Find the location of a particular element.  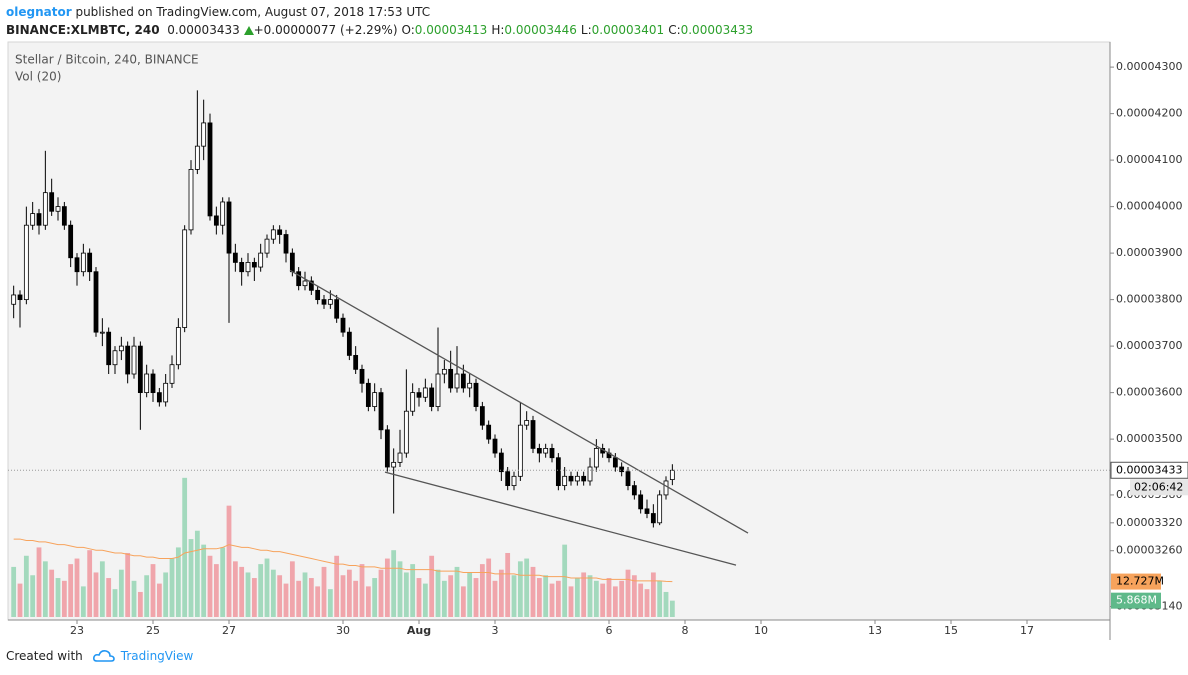

x-tick-label: 23 is located at coordinates (77, 630).